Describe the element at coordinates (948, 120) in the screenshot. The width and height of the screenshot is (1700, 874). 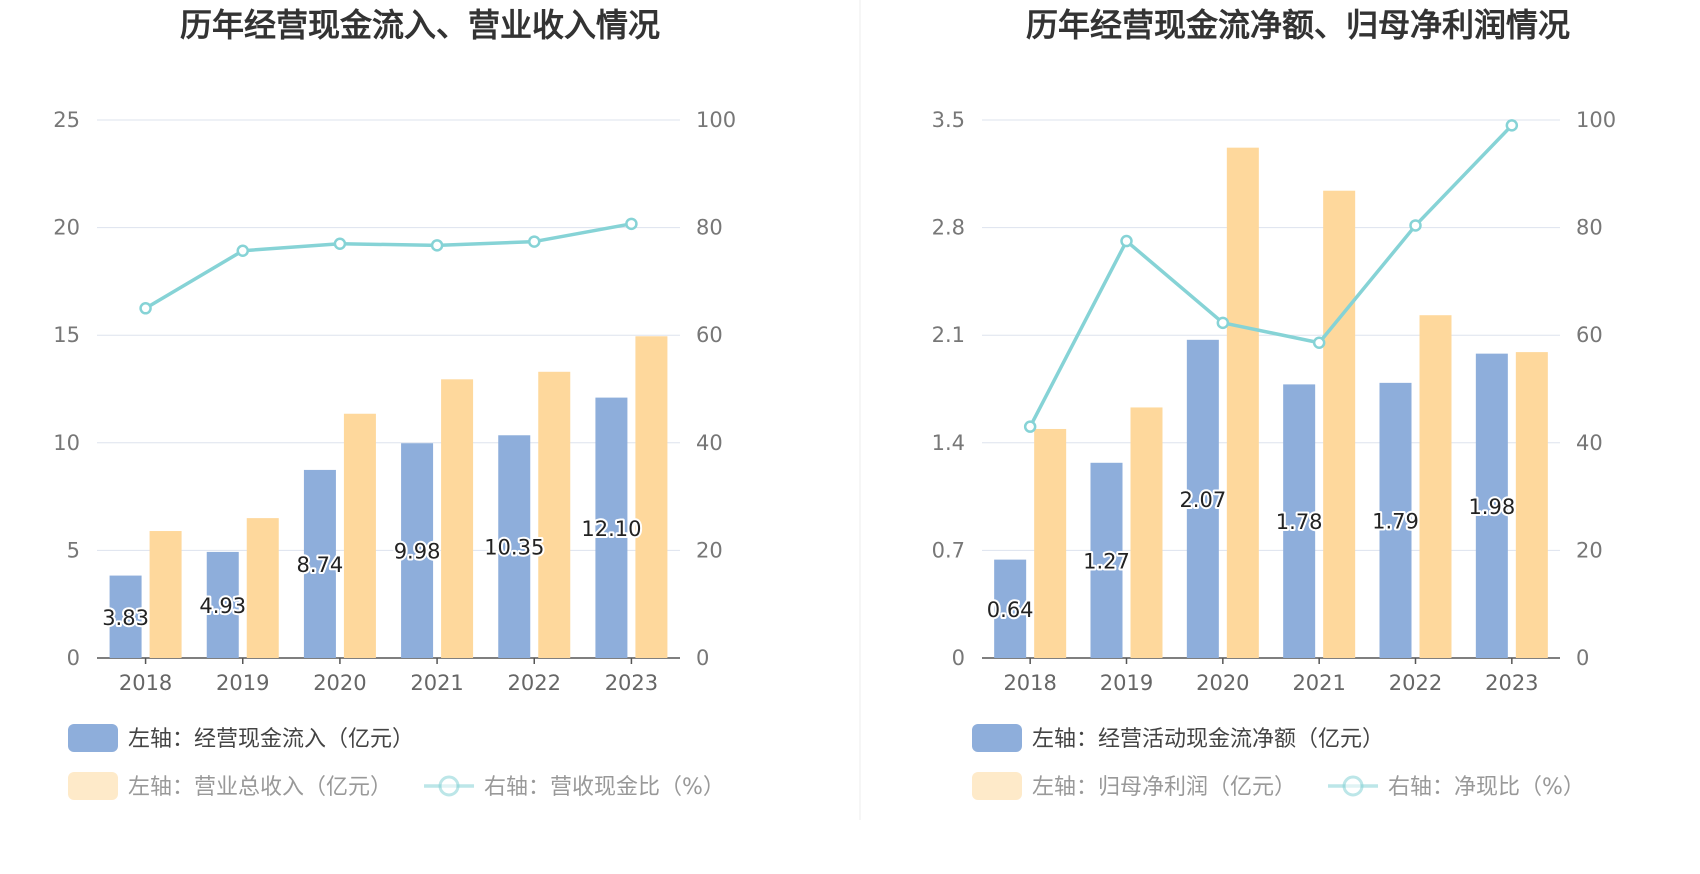
I see `left-axis-tick: 3.5` at that location.